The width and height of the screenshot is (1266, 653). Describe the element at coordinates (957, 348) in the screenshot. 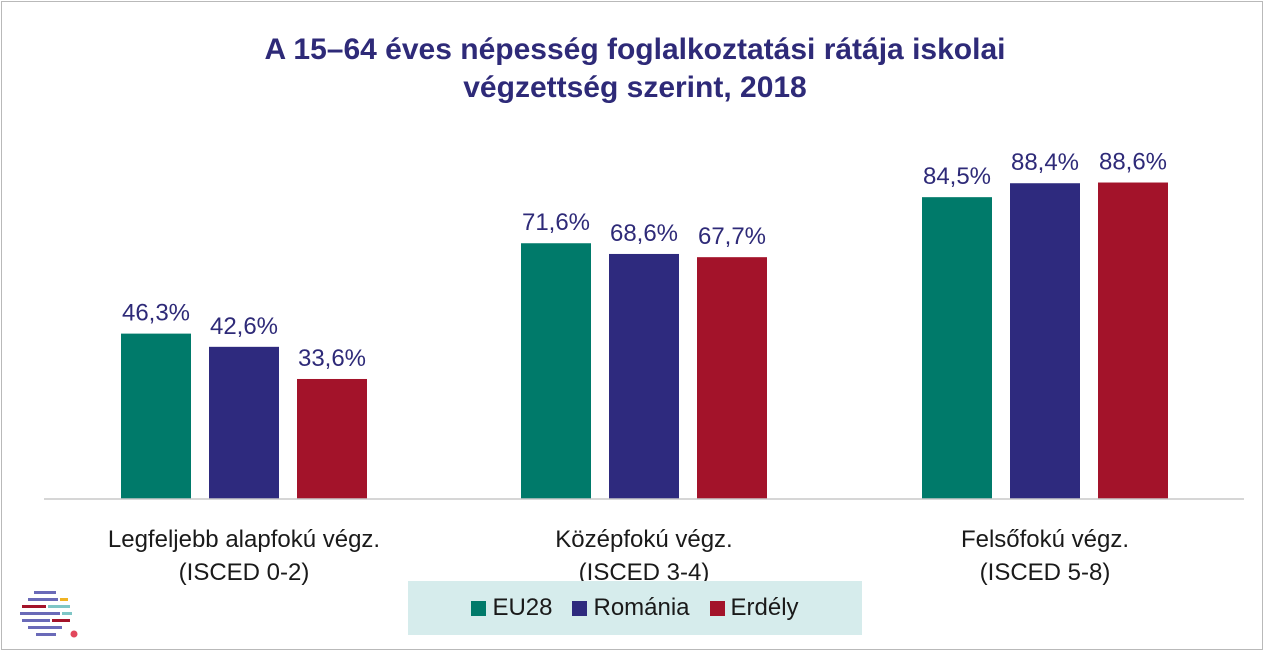

I see `bar-eu28-felsofoku` at that location.